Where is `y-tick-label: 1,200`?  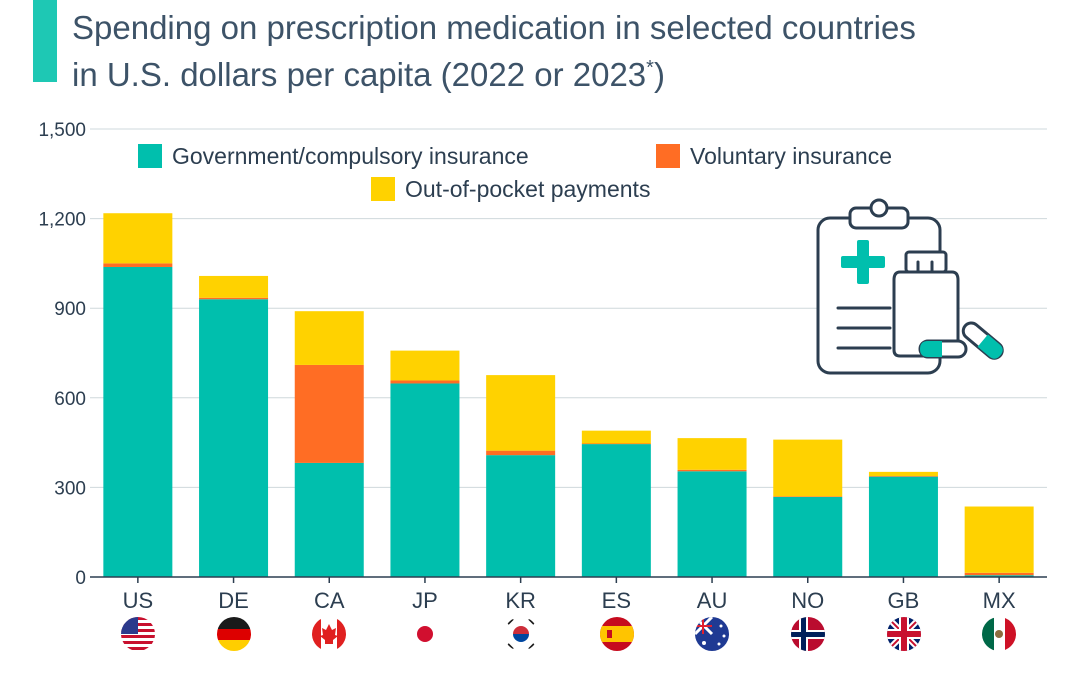 y-tick-label: 1,200 is located at coordinates (62, 220).